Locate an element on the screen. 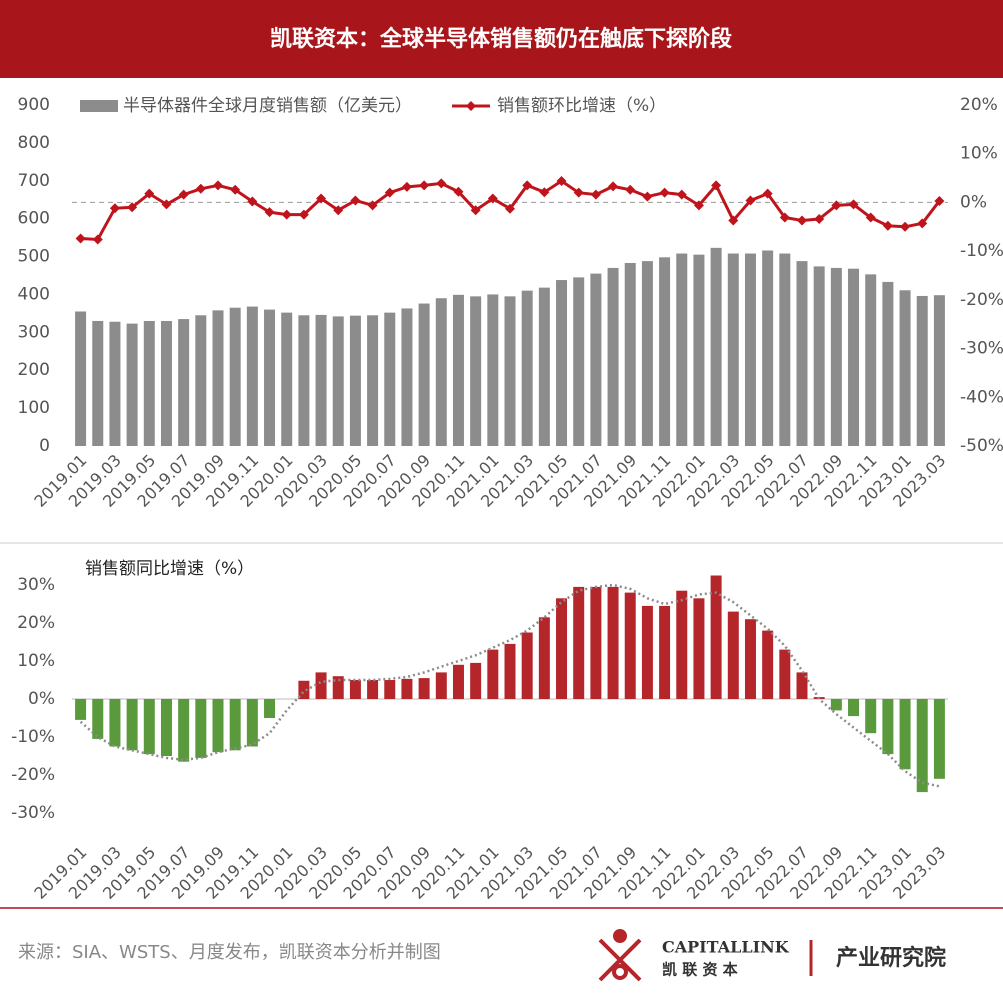 This screenshot has width=1003, height=998. y-tick-label: -30% is located at coordinates (33, 813).